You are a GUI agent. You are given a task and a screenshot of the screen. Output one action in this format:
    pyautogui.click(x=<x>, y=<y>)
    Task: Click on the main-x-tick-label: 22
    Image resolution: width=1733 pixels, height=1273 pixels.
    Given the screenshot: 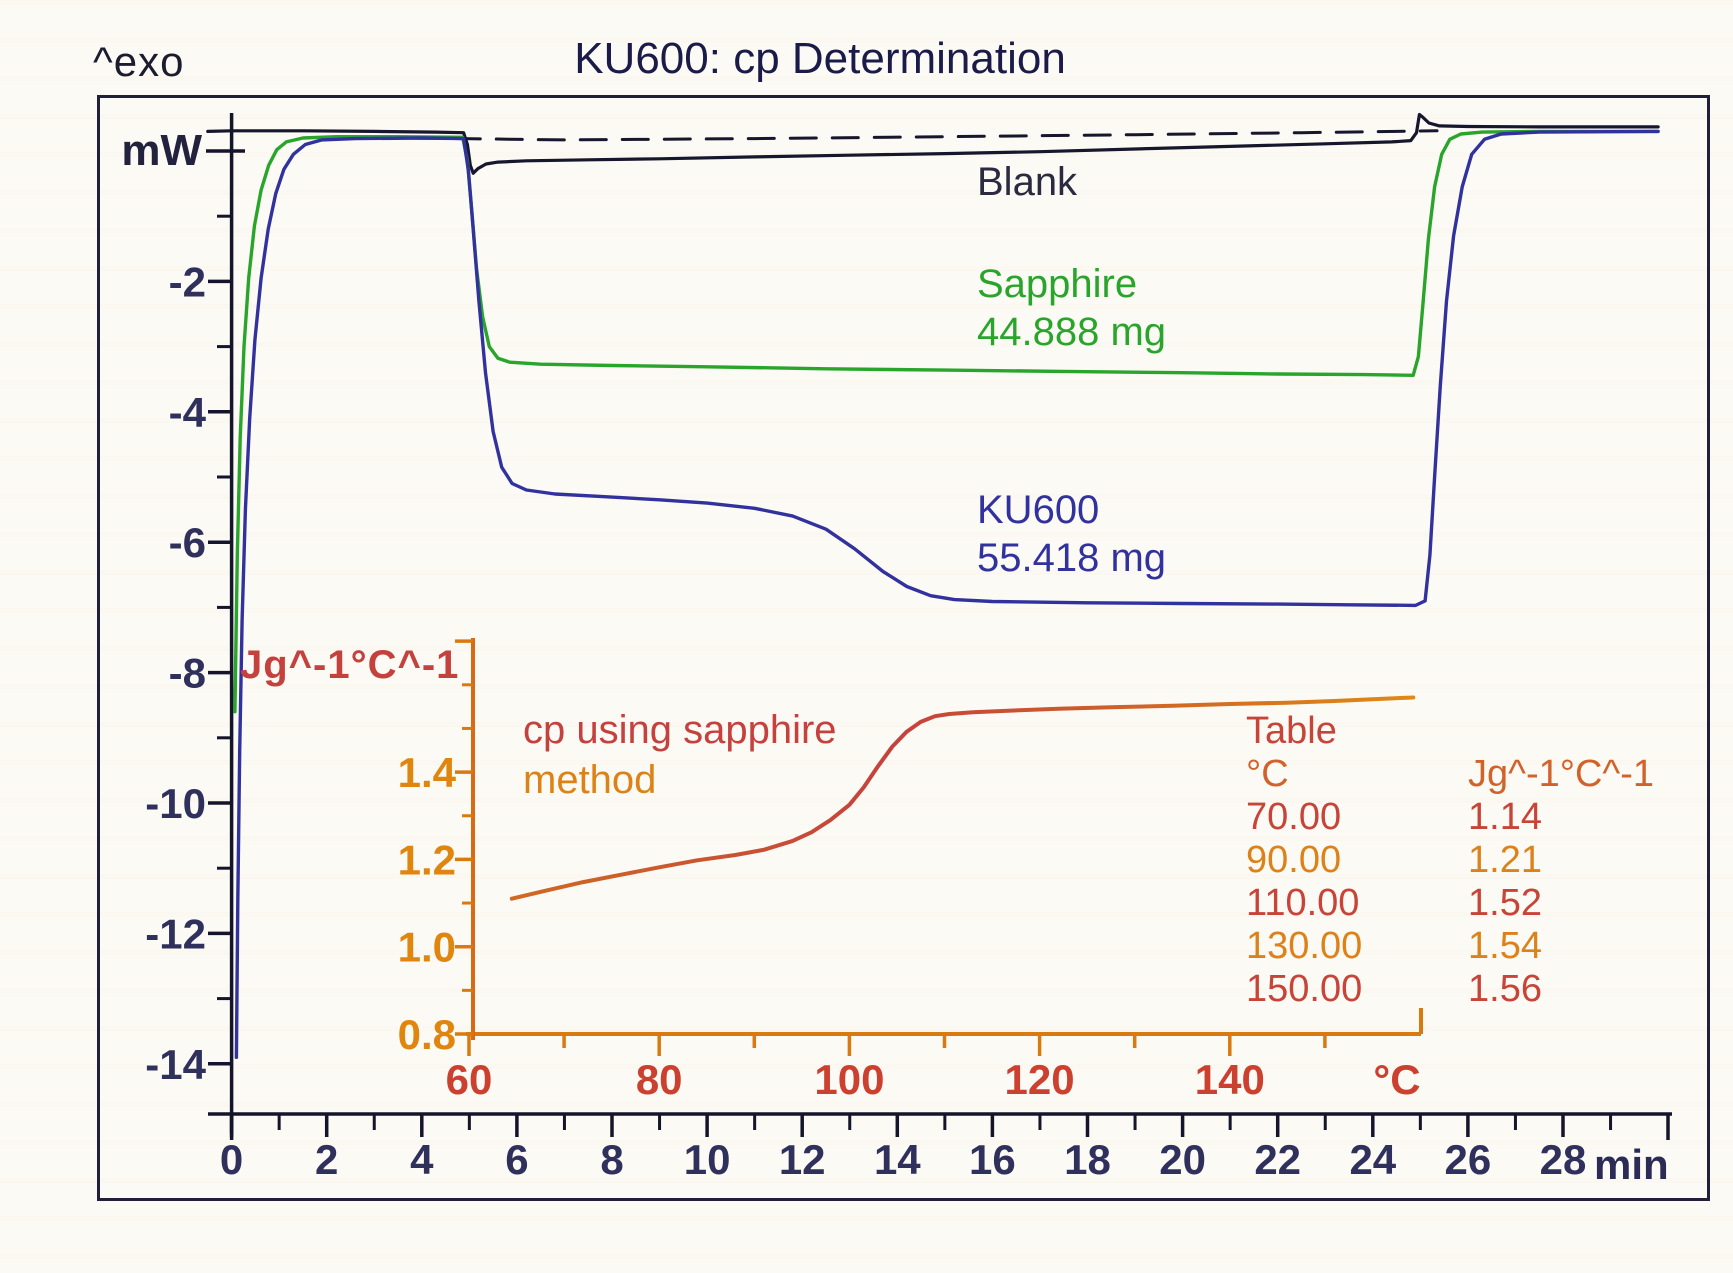 What is the action you would take?
    pyautogui.click(x=1277, y=1159)
    